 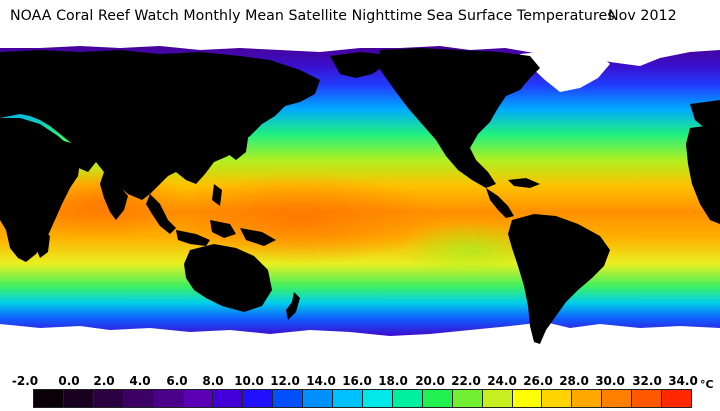 What do you see at coordinates (574, 381) in the screenshot?
I see `tick-label: 28.0` at bounding box center [574, 381].